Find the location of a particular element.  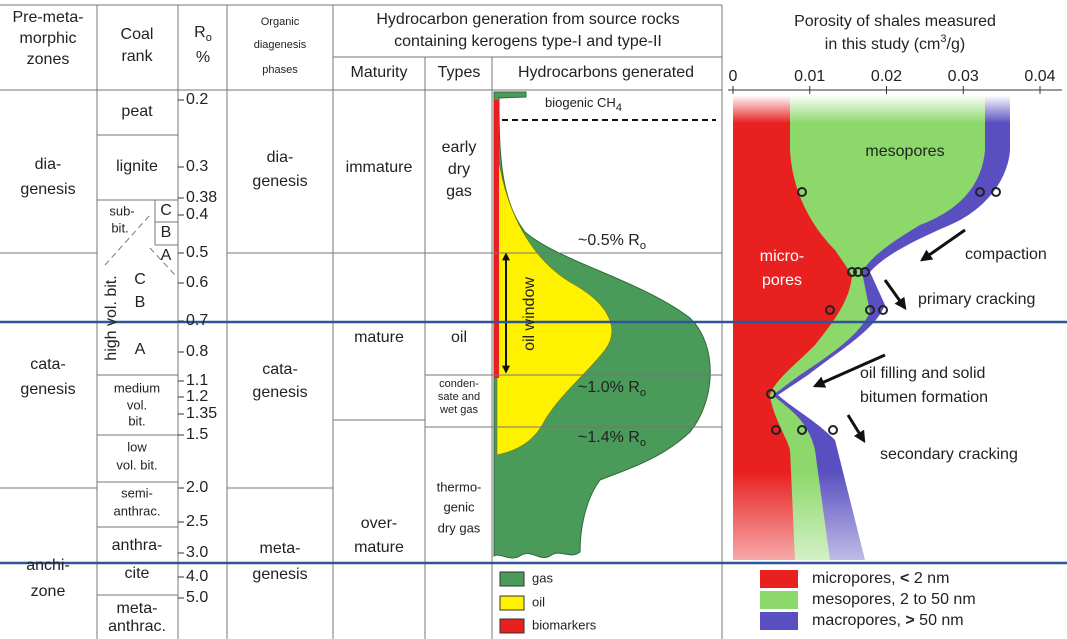

ro-label: 0.4 is located at coordinates (197, 214).